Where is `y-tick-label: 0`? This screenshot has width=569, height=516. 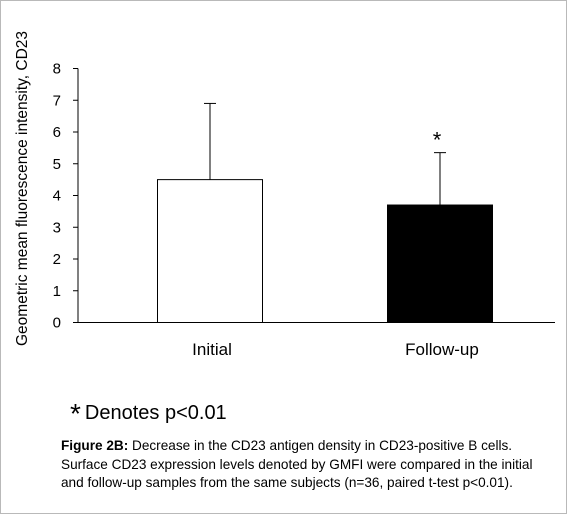 y-tick-label: 0 is located at coordinates (57, 323).